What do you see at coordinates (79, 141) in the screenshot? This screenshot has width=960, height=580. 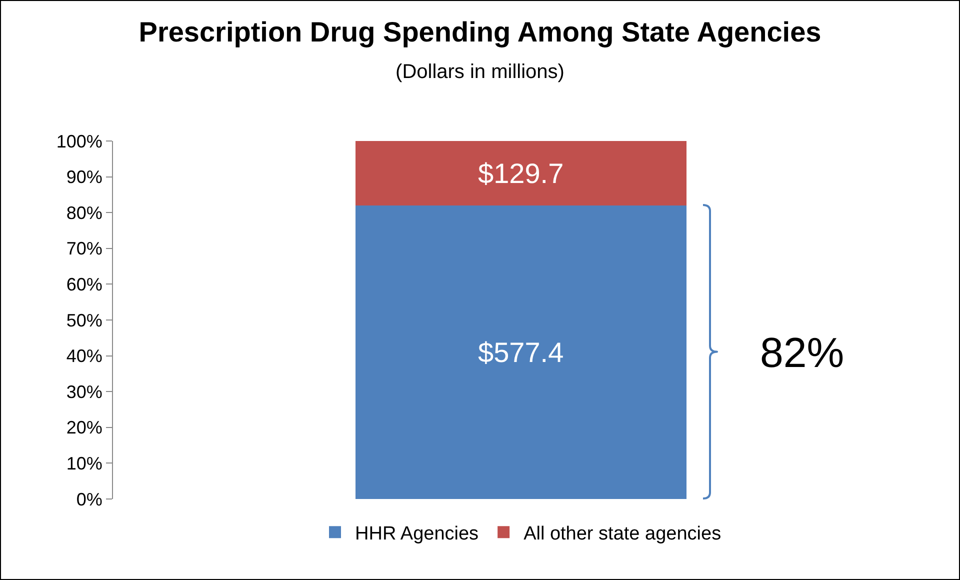 I see `y-tick-label: 100%` at bounding box center [79, 141].